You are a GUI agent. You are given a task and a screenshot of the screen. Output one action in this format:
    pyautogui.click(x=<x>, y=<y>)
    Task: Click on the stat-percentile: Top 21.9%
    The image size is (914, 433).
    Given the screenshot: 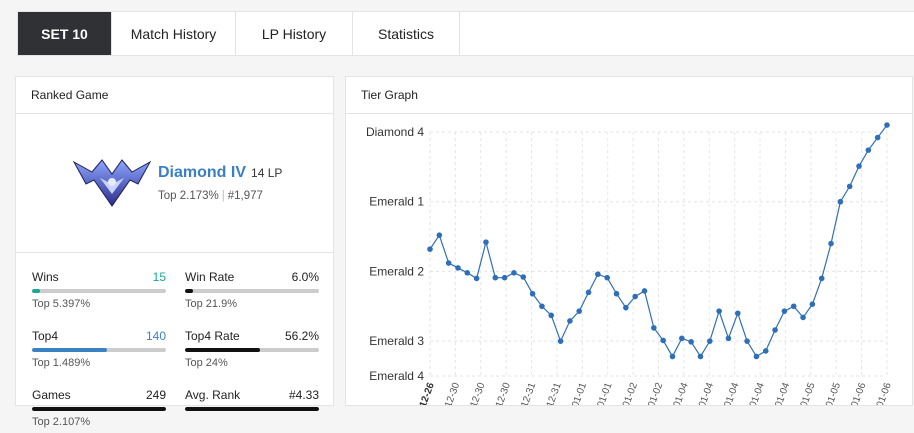 What is the action you would take?
    pyautogui.click(x=211, y=304)
    